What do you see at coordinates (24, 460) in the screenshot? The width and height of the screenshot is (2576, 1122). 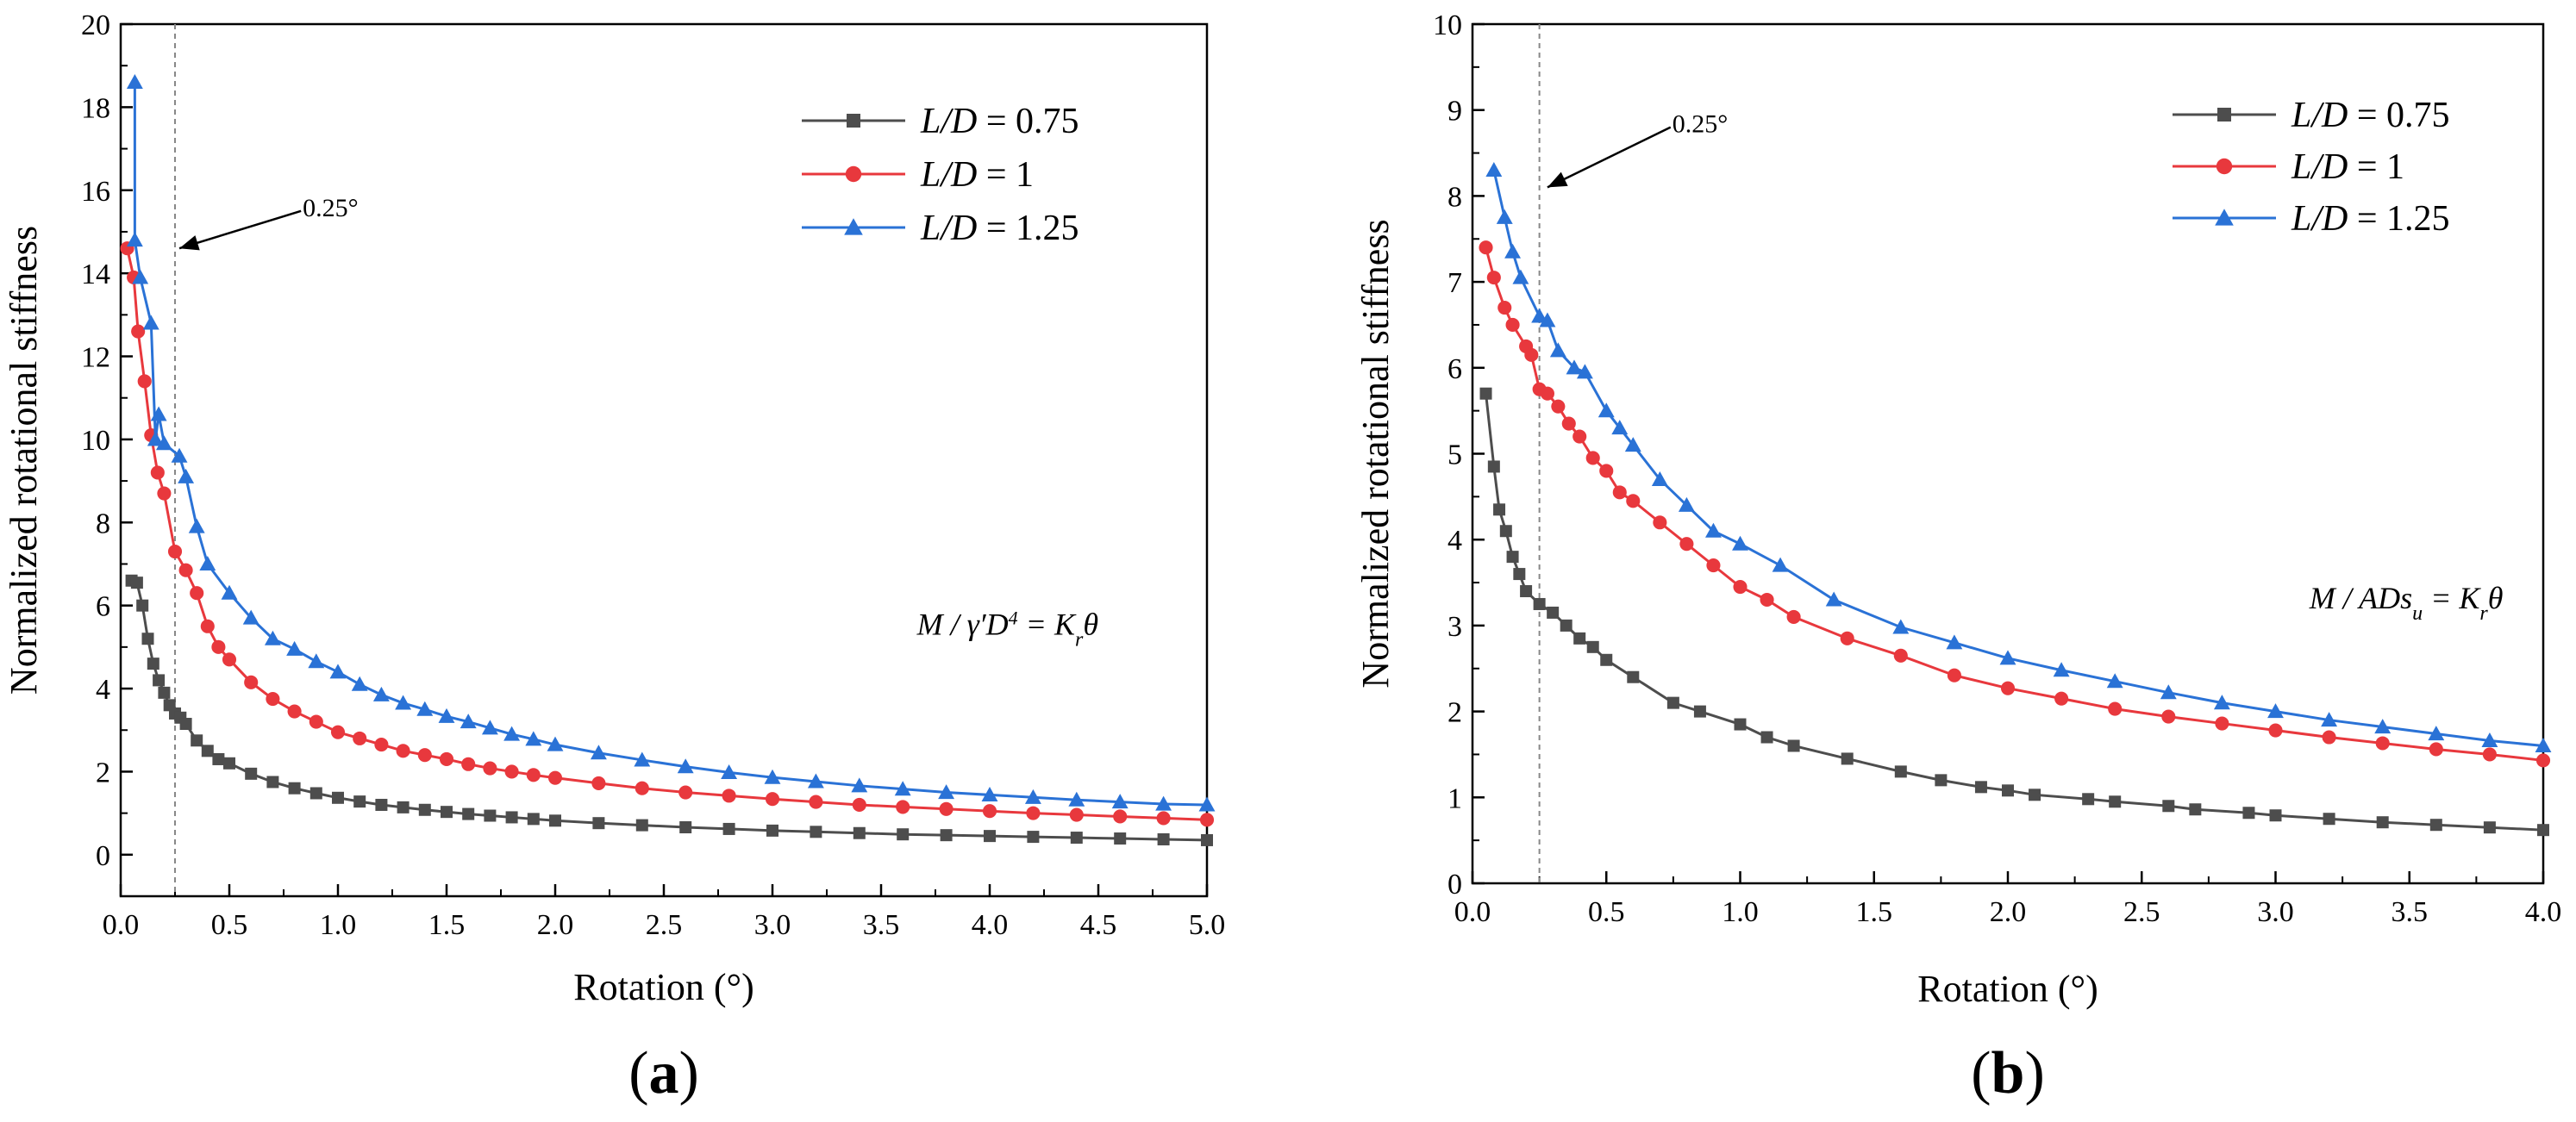 I see `y-axis-title: Normalized rotational stiffness` at bounding box center [24, 460].